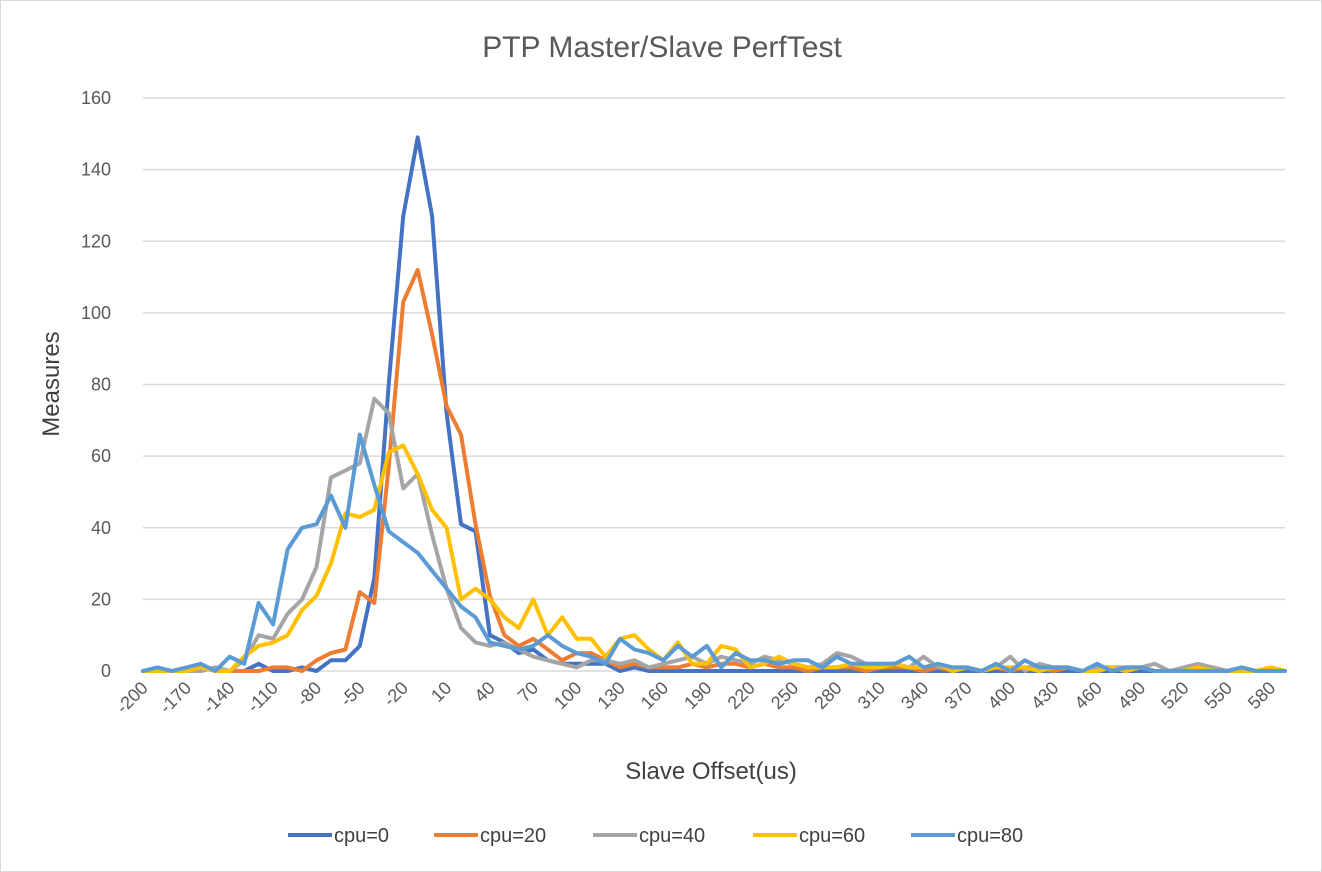  Describe the element at coordinates (1218, 695) in the screenshot. I see `x-tick-label: 550` at that location.